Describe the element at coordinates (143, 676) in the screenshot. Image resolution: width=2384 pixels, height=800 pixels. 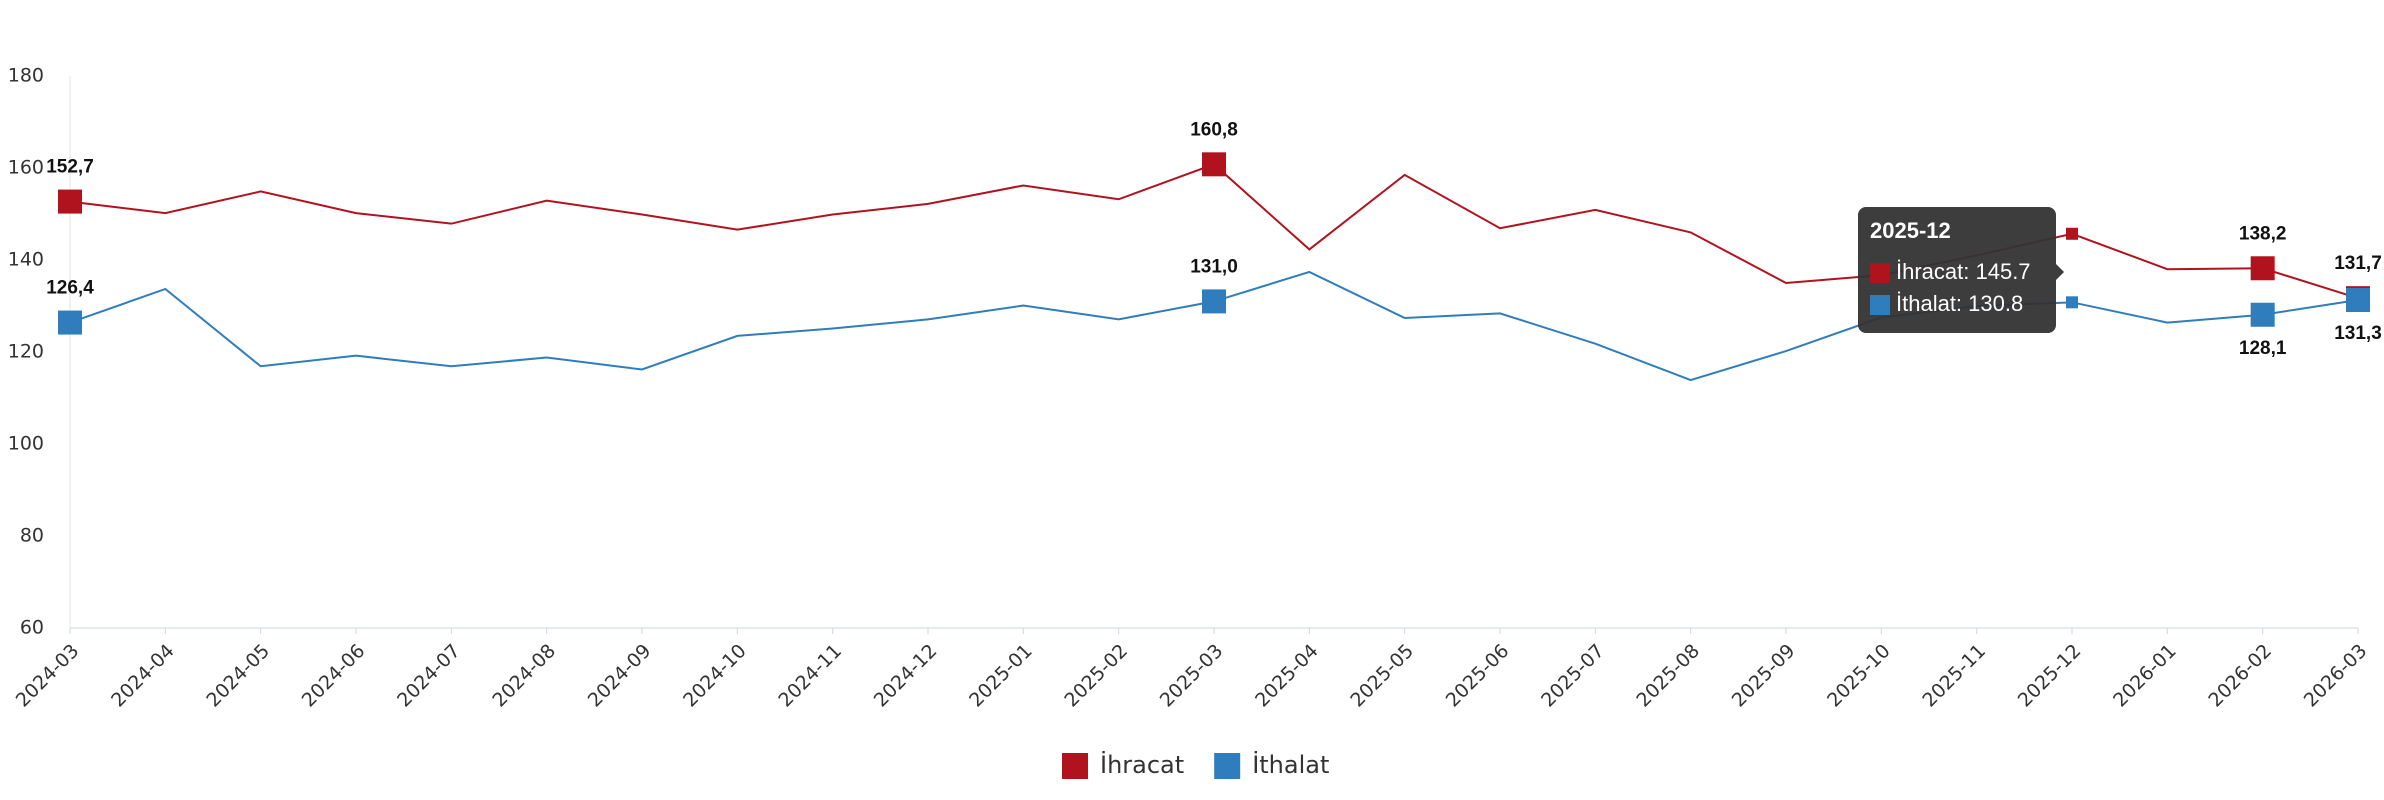
I see `x-tick-label: 2024-04` at that location.